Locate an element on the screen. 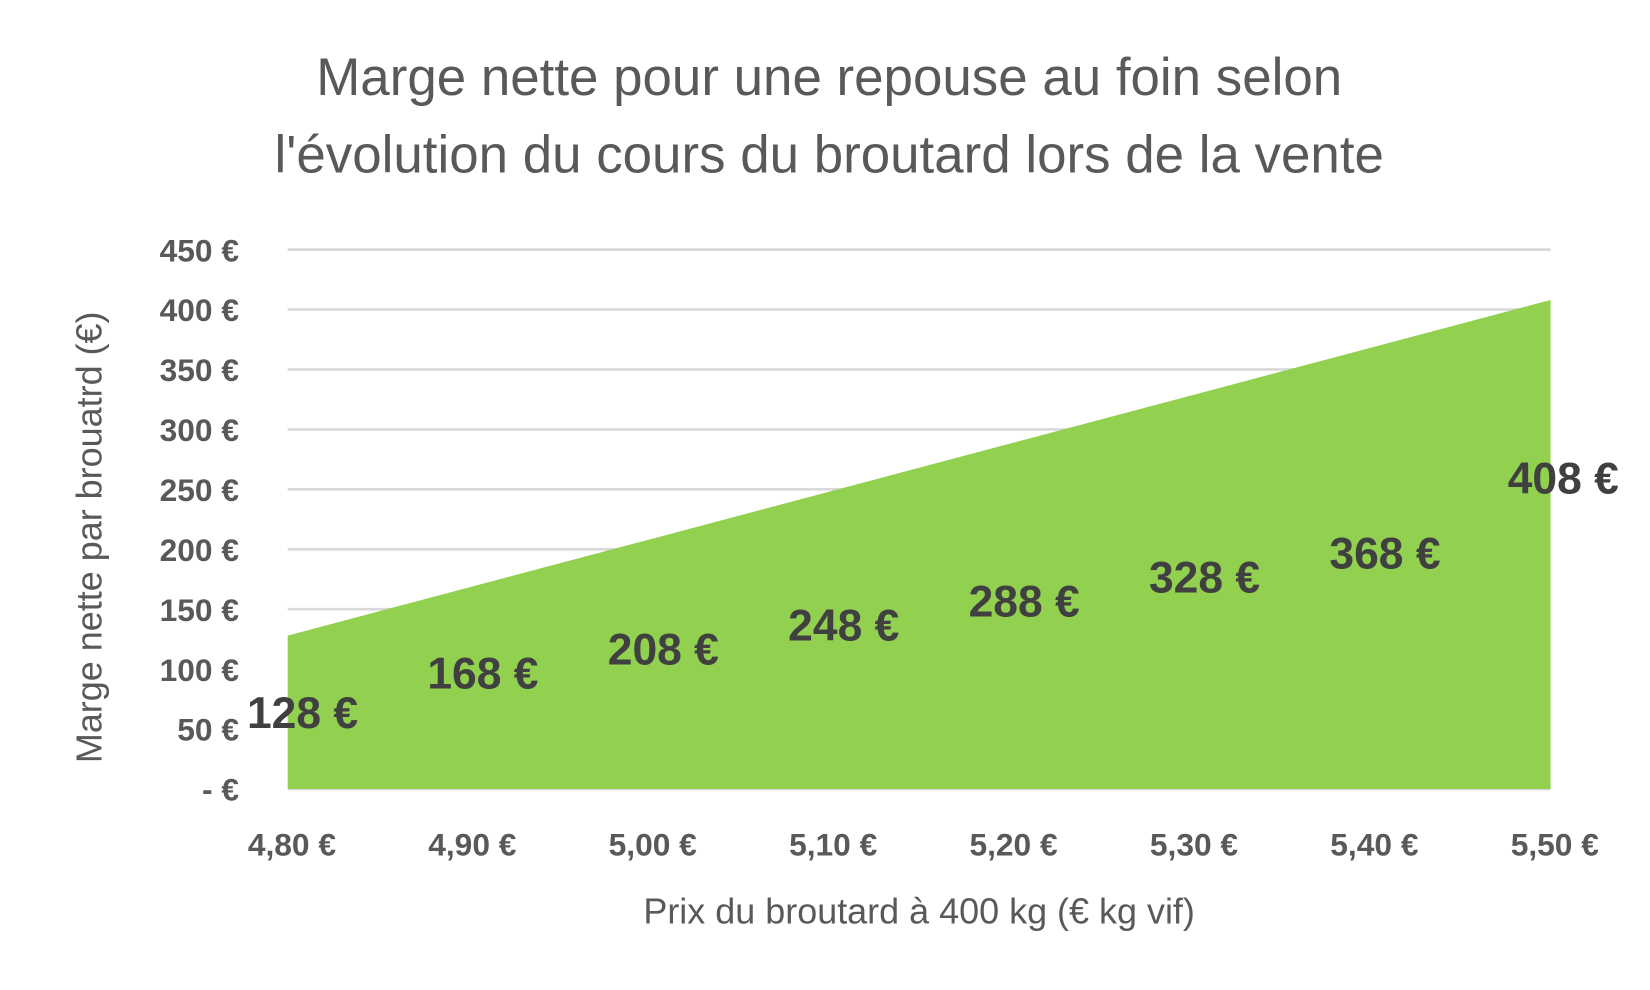 This screenshot has width=1650, height=990. data-label: 168 € is located at coordinates (482, 673).